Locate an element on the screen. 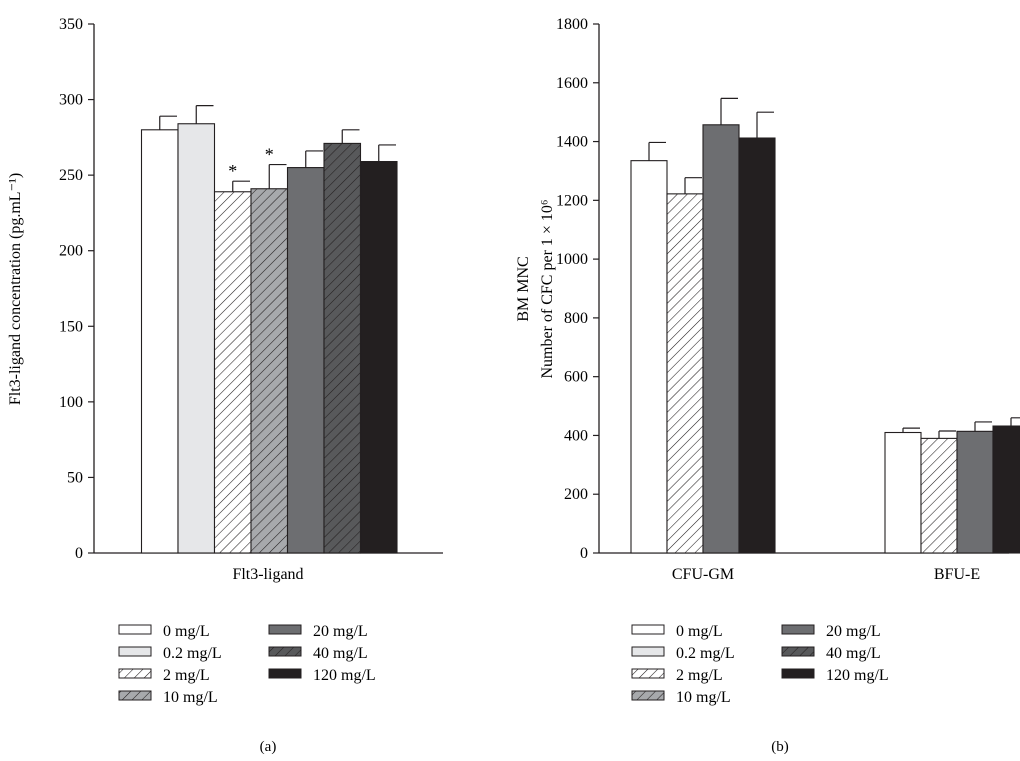 This screenshot has width=1020, height=761. legend-label-a: 10 mg/L is located at coordinates (190, 697).